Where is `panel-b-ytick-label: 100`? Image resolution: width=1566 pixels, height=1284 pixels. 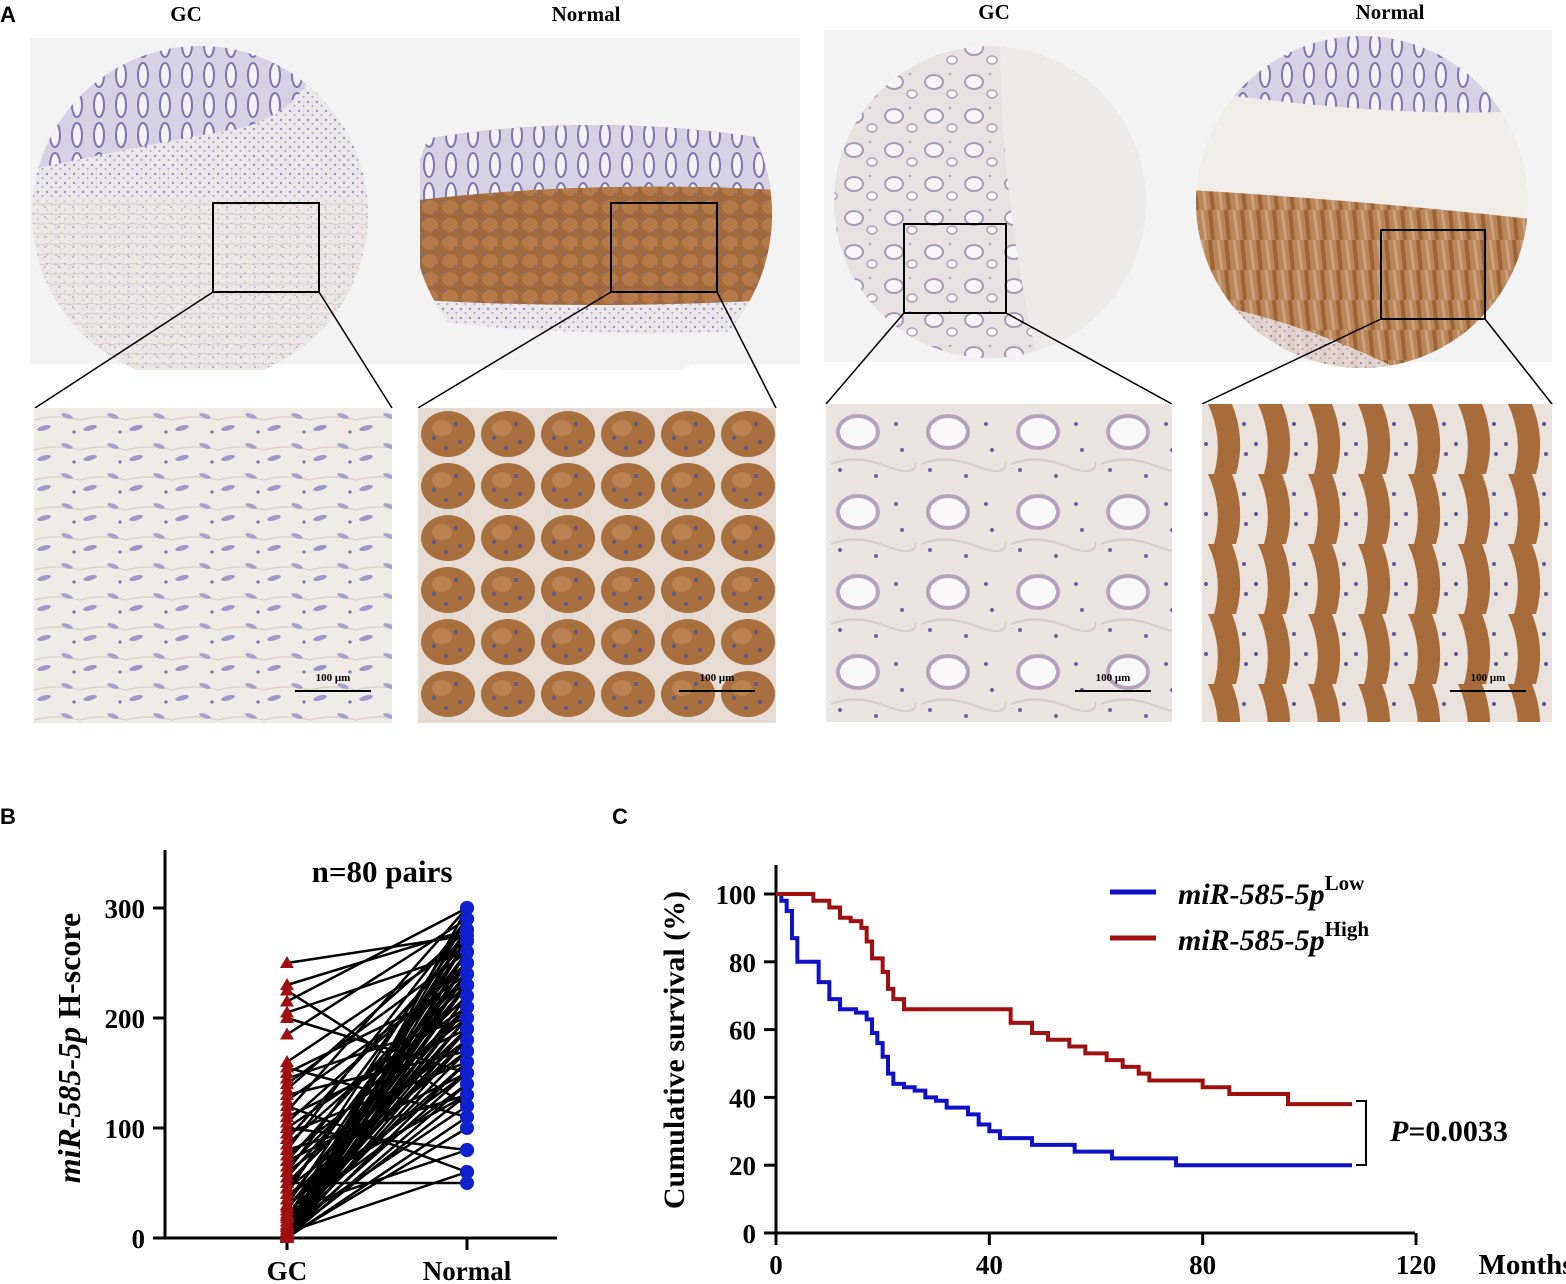
panel-b-ytick-label: 100 is located at coordinates (125, 1129).